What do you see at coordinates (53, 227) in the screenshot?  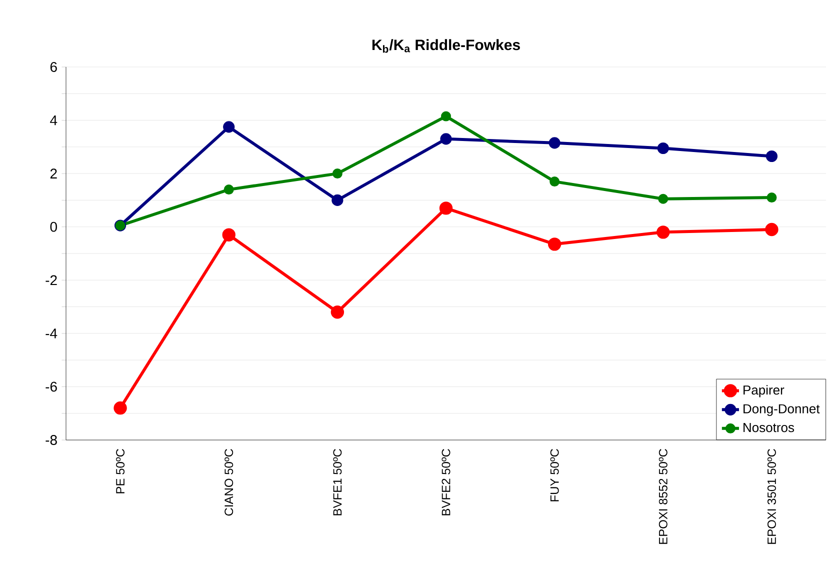 I see `y-tick-label: 0` at bounding box center [53, 227].